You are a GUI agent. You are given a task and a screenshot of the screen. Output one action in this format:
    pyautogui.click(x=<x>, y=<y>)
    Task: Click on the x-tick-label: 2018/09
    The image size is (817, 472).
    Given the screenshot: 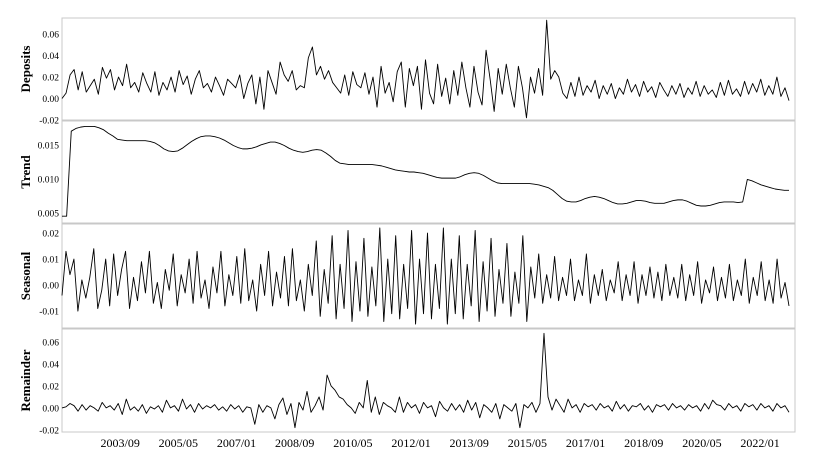 What is the action you would take?
    pyautogui.click(x=643, y=443)
    